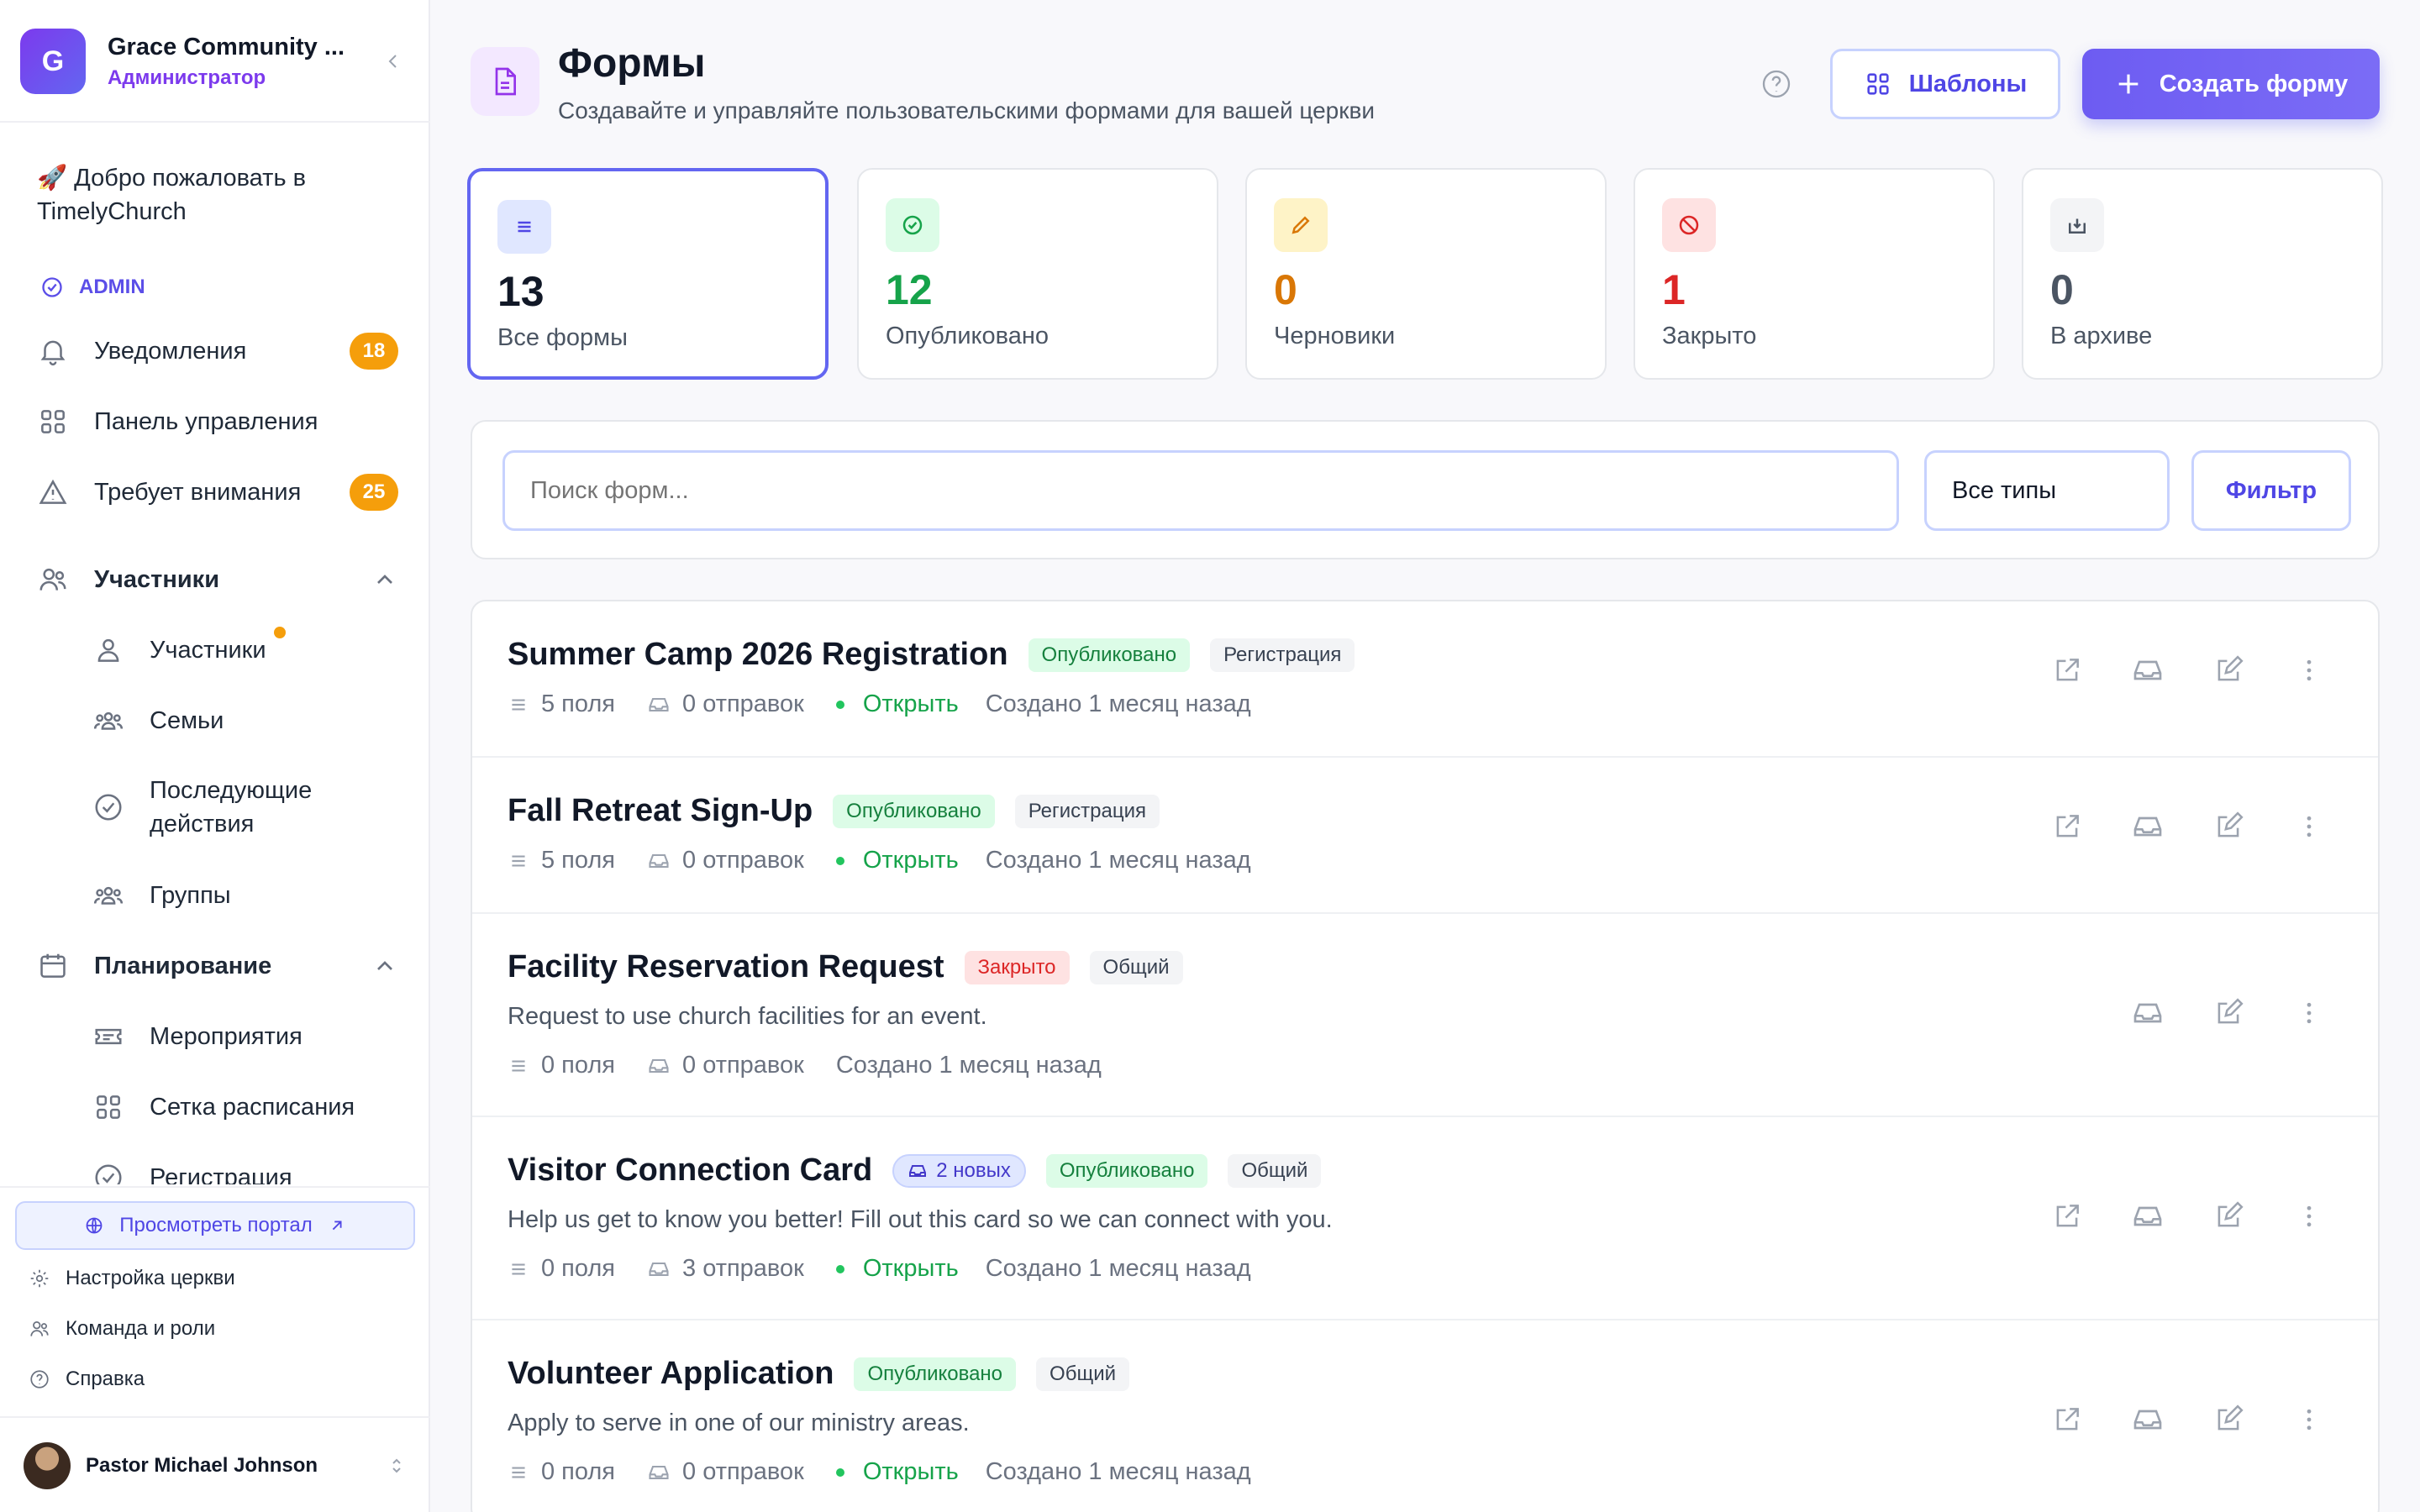 This screenshot has width=2420, height=1512. Describe the element at coordinates (245, 650) in the screenshot. I see `sidebar-item-members: Участники` at that location.